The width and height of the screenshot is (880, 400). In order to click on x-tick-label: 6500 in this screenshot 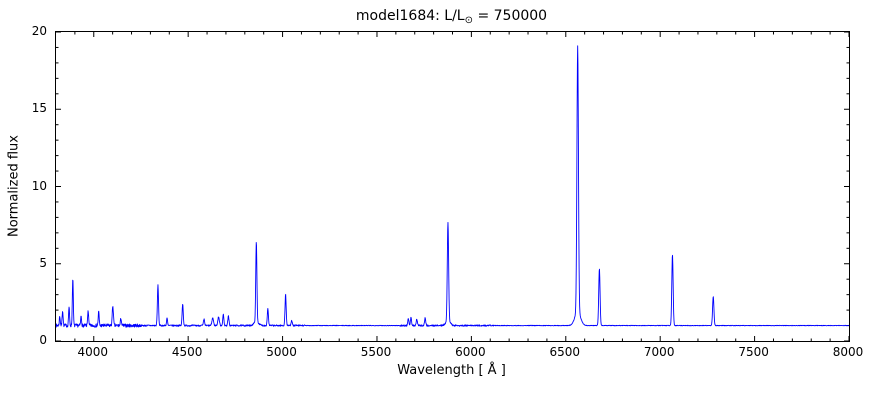, I will do `click(565, 352)`.